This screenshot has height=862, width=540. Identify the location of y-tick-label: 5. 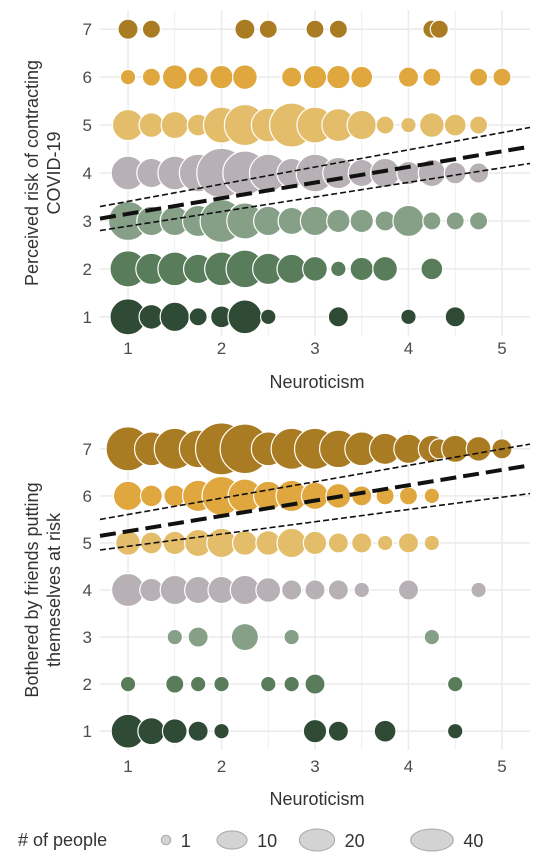
(87, 125).